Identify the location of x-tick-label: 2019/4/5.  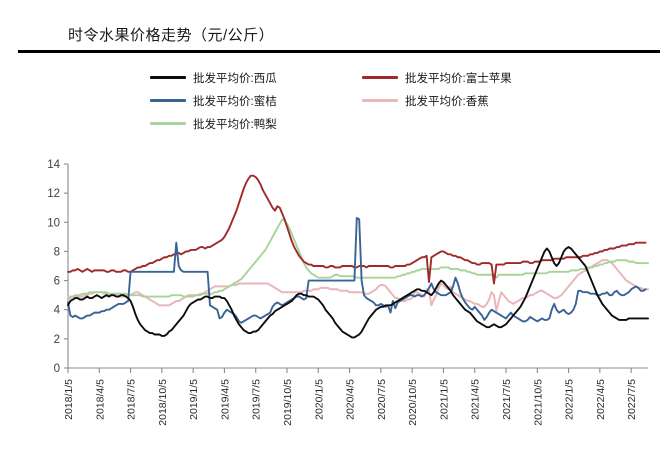
(225, 399).